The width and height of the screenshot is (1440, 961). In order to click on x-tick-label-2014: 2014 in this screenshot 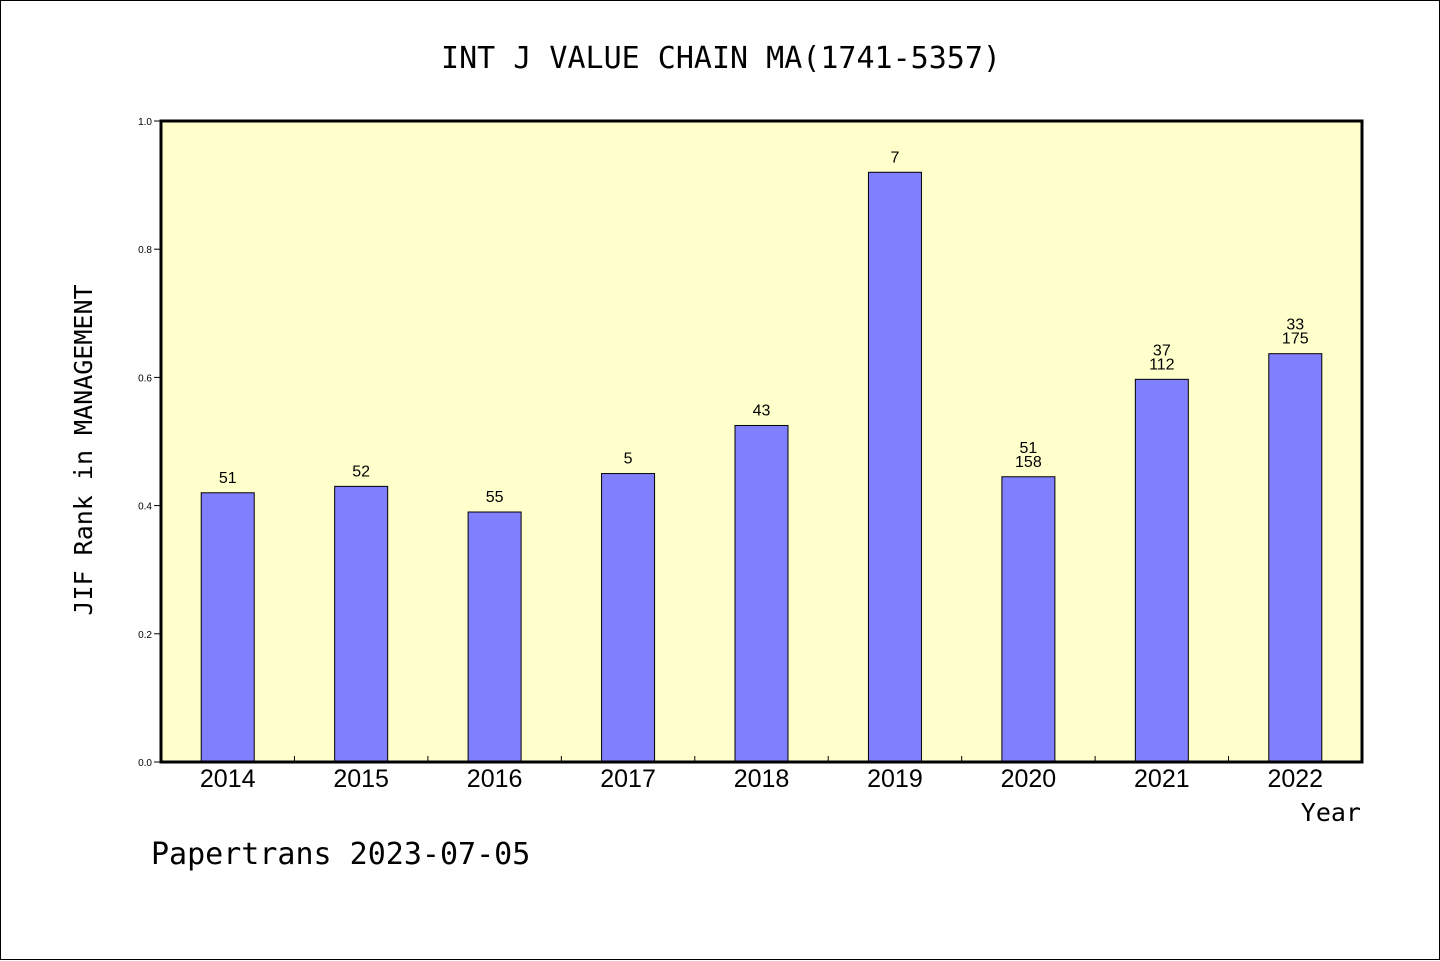, I will do `click(228, 779)`.